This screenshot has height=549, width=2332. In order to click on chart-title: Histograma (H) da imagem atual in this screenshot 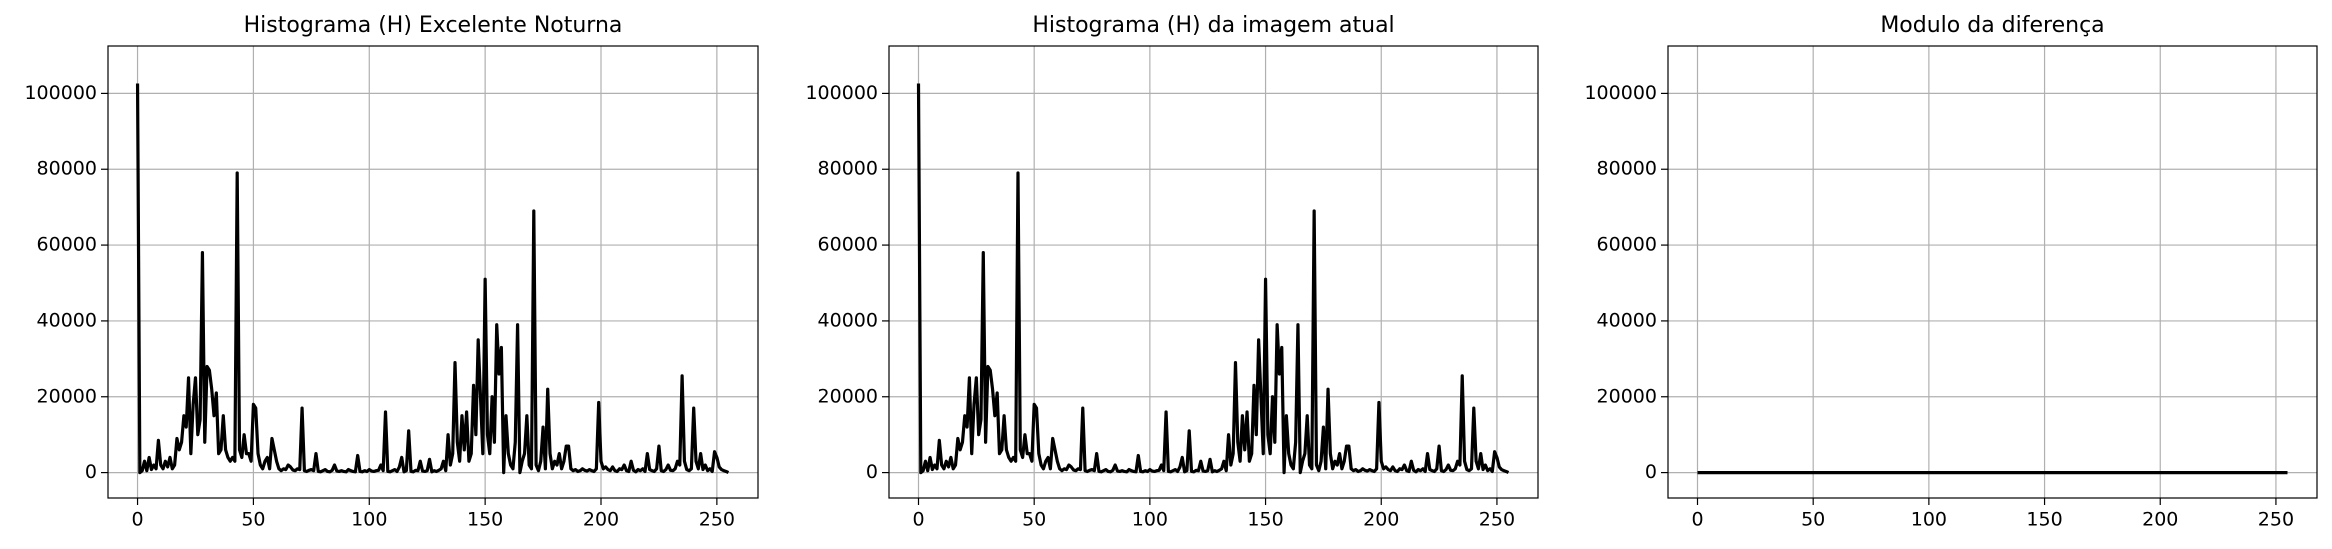, I will do `click(1213, 25)`.